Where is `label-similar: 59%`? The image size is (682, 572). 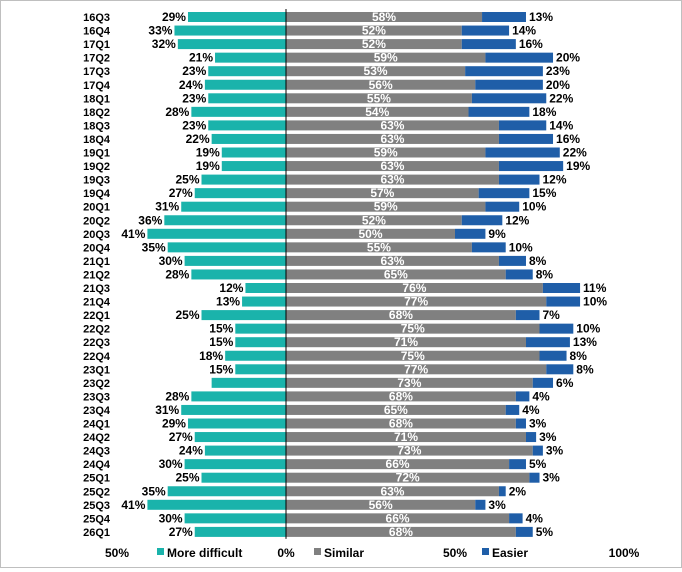 label-similar: 59% is located at coordinates (386, 153).